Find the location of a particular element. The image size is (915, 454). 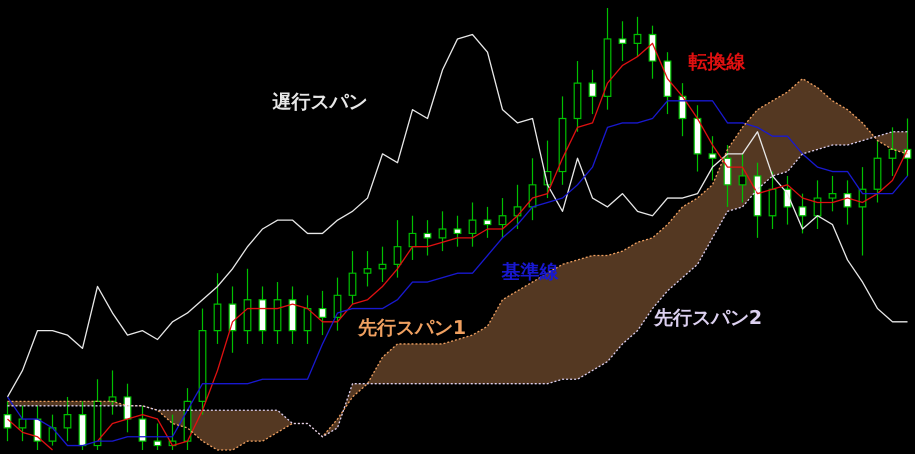

series-label: 先行スパン1 is located at coordinates (411, 328).